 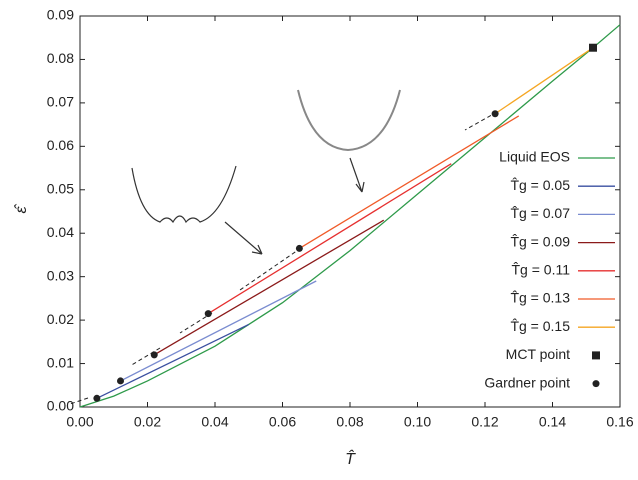 What do you see at coordinates (79, 422) in the screenshot?
I see `x-tick-label: 0.00` at bounding box center [79, 422].